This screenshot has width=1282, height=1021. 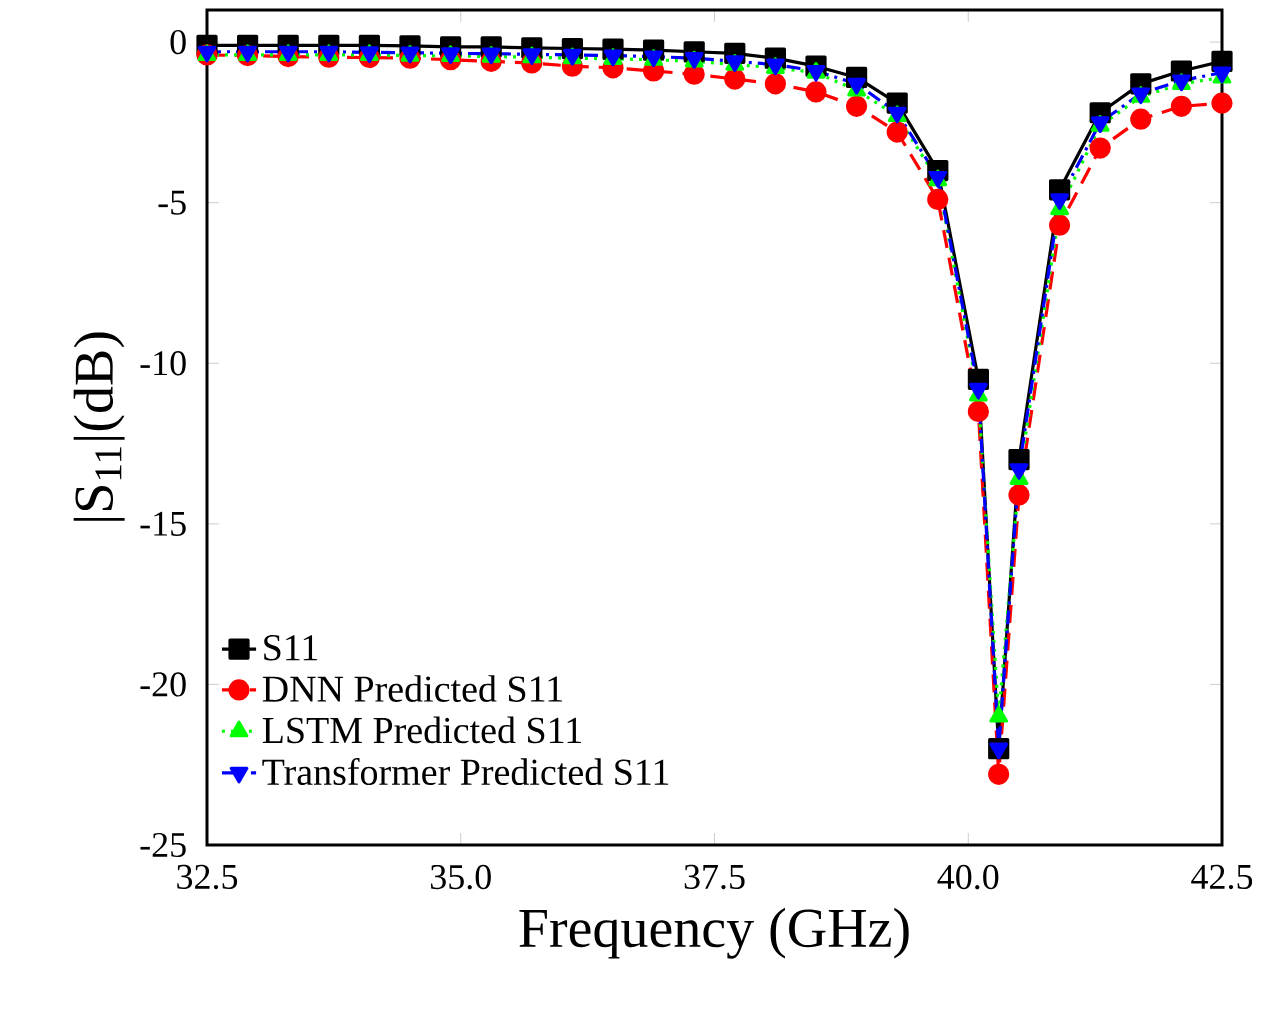 What do you see at coordinates (1222, 877) in the screenshot?
I see `x-tick-label: 42.5` at bounding box center [1222, 877].